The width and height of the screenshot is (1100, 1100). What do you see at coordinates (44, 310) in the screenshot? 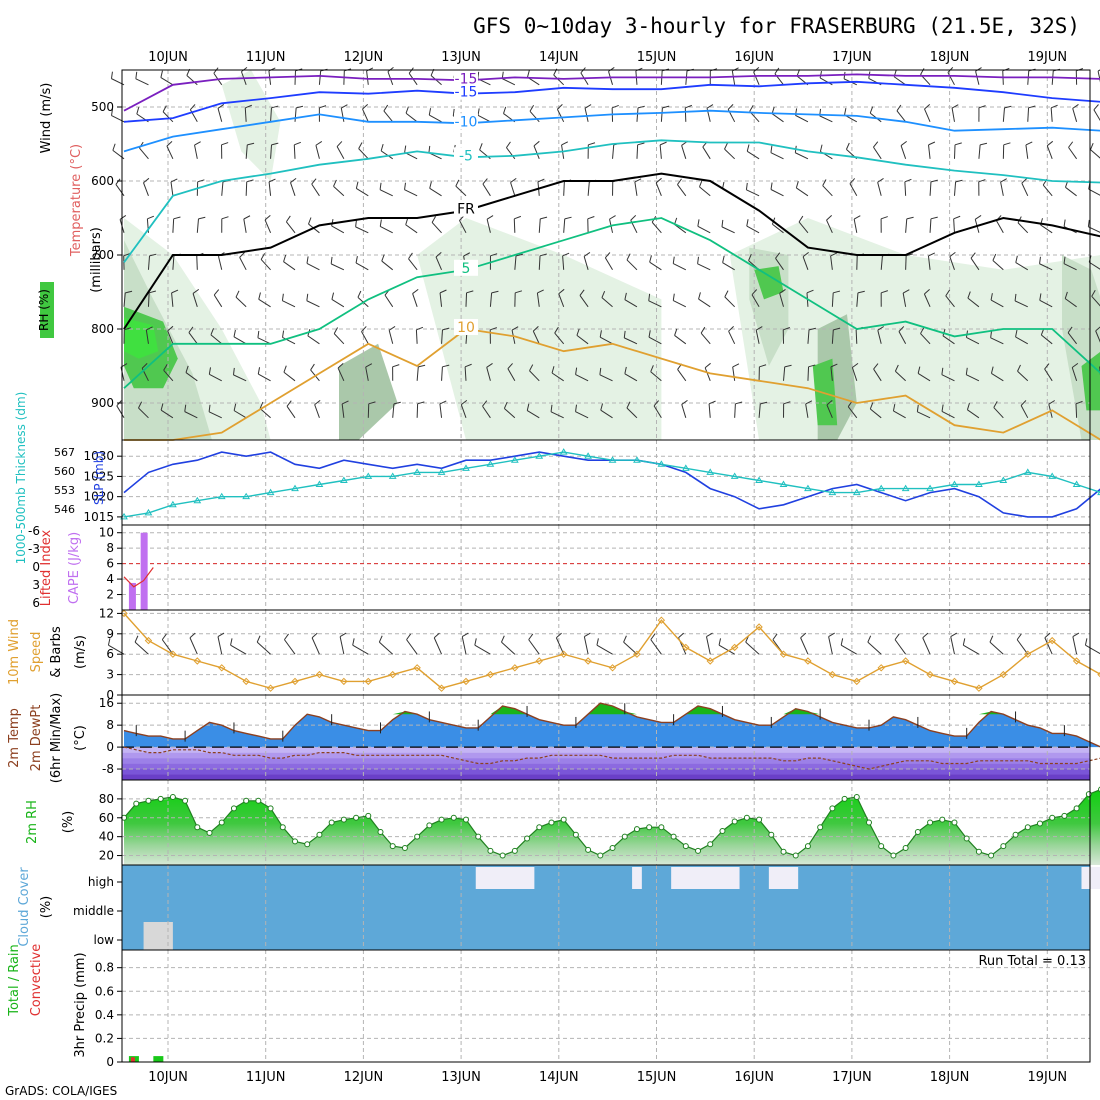
I see `axis-label: RH (%)` at bounding box center [44, 310].